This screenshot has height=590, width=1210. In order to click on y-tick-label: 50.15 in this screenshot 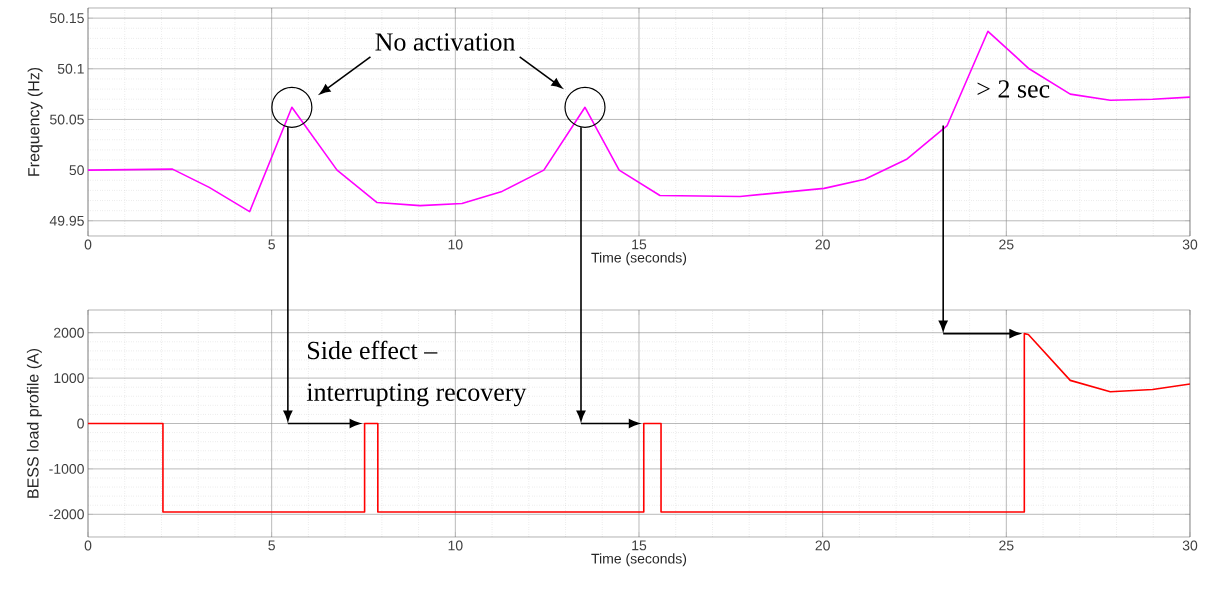, I will do `click(67, 18)`.